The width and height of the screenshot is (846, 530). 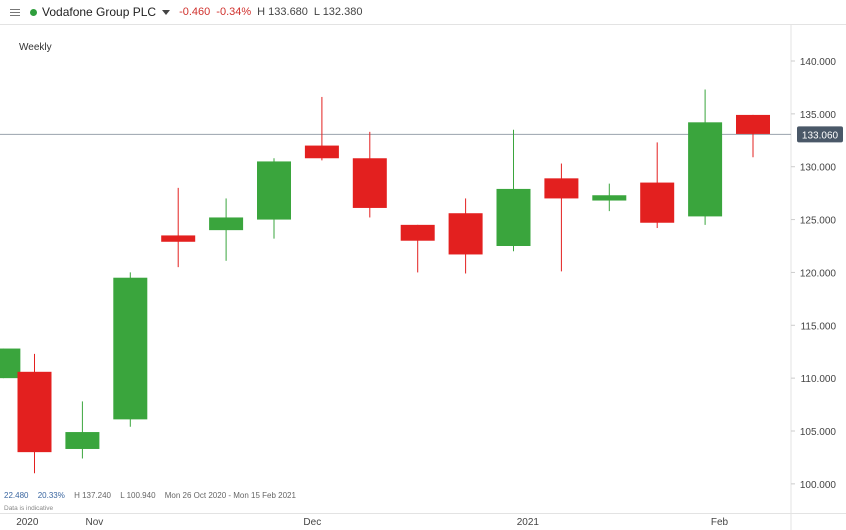 What do you see at coordinates (818, 485) in the screenshot?
I see `y-tick-label: 100.000` at bounding box center [818, 485].